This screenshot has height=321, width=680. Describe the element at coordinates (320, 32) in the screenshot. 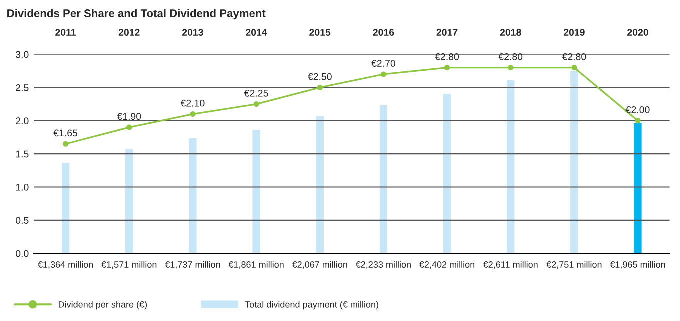

I see `x-tick-label: 2015` at that location.